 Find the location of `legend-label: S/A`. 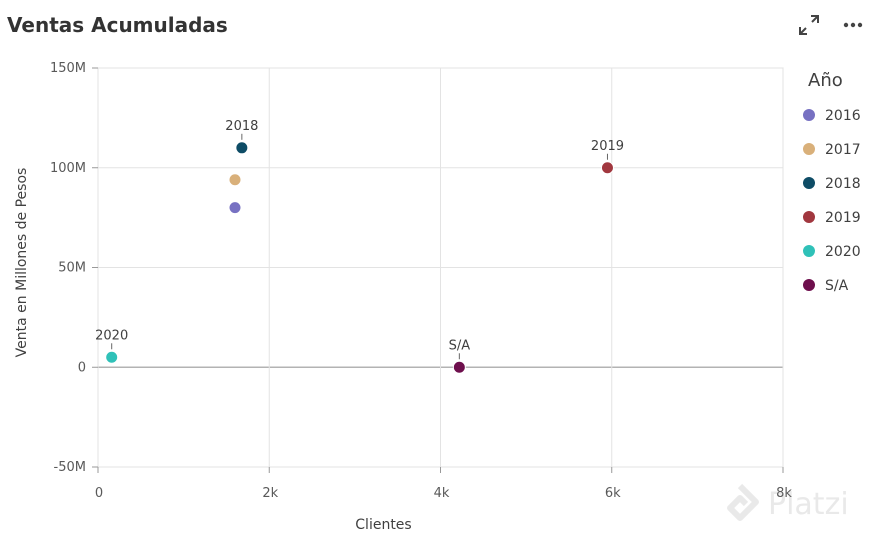

legend-label: S/A is located at coordinates (837, 286).